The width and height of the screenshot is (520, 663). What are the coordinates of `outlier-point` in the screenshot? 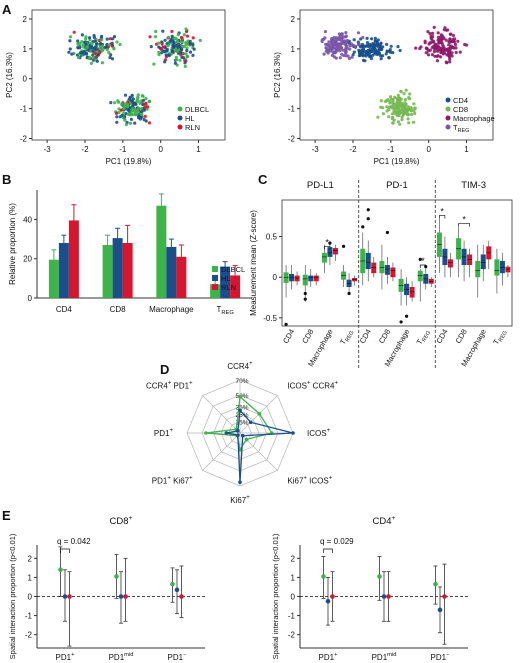 It's located at (420, 259).